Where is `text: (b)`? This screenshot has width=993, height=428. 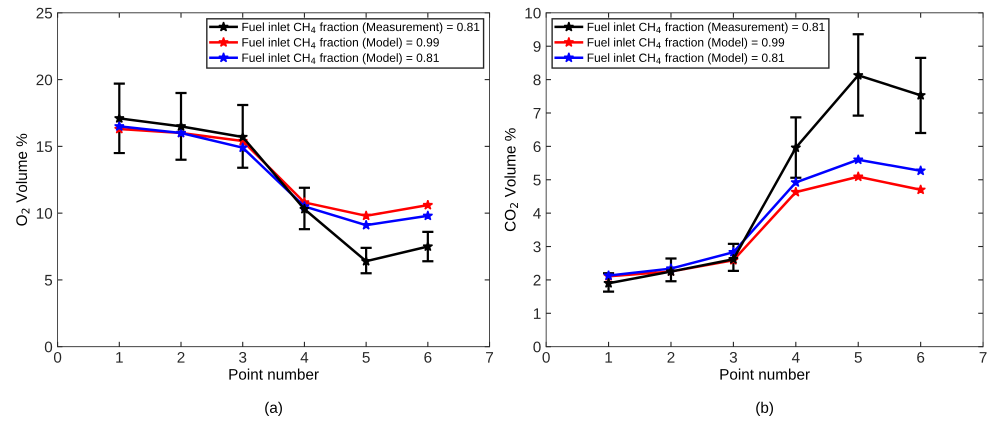
text: (b) is located at coordinates (764, 409).